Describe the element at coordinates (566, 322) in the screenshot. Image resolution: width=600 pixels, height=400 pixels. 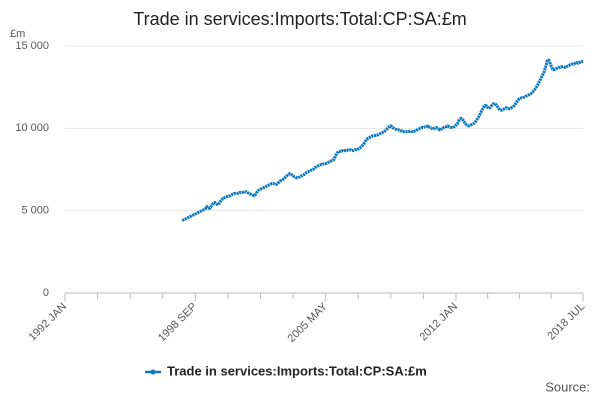
I see `x-tick-label: 2018 JUL` at that location.